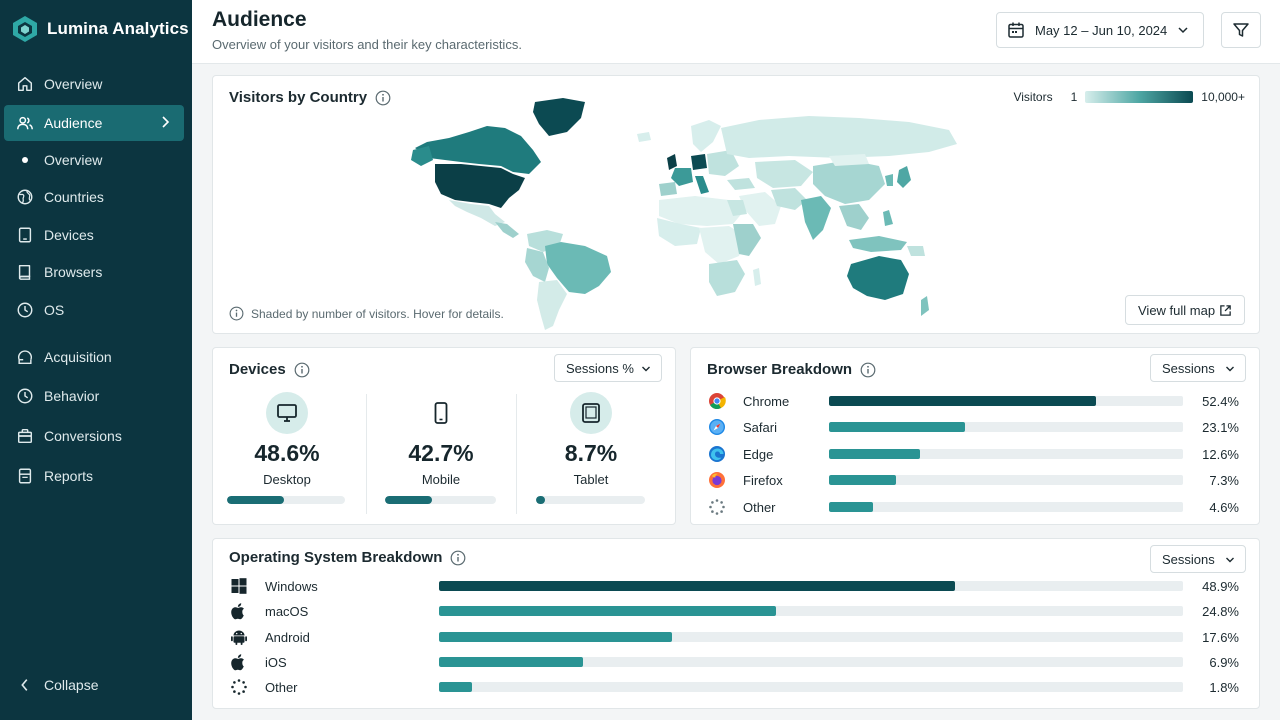  I want to click on device-label: Desktop, so click(287, 479).